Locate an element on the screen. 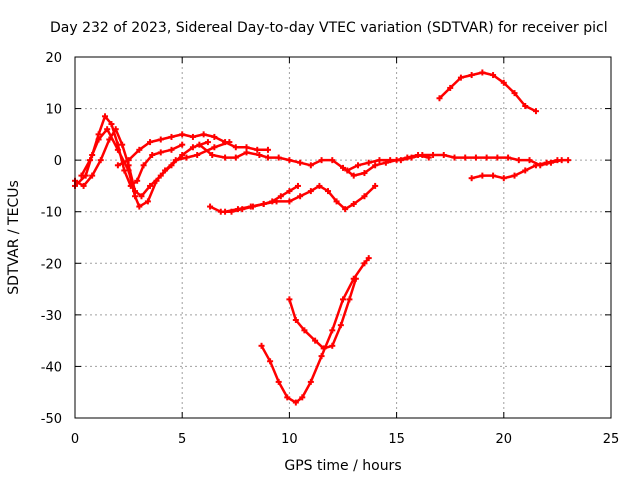 This screenshot has width=640, height=480. y-tick-label: -20 is located at coordinates (51, 264).